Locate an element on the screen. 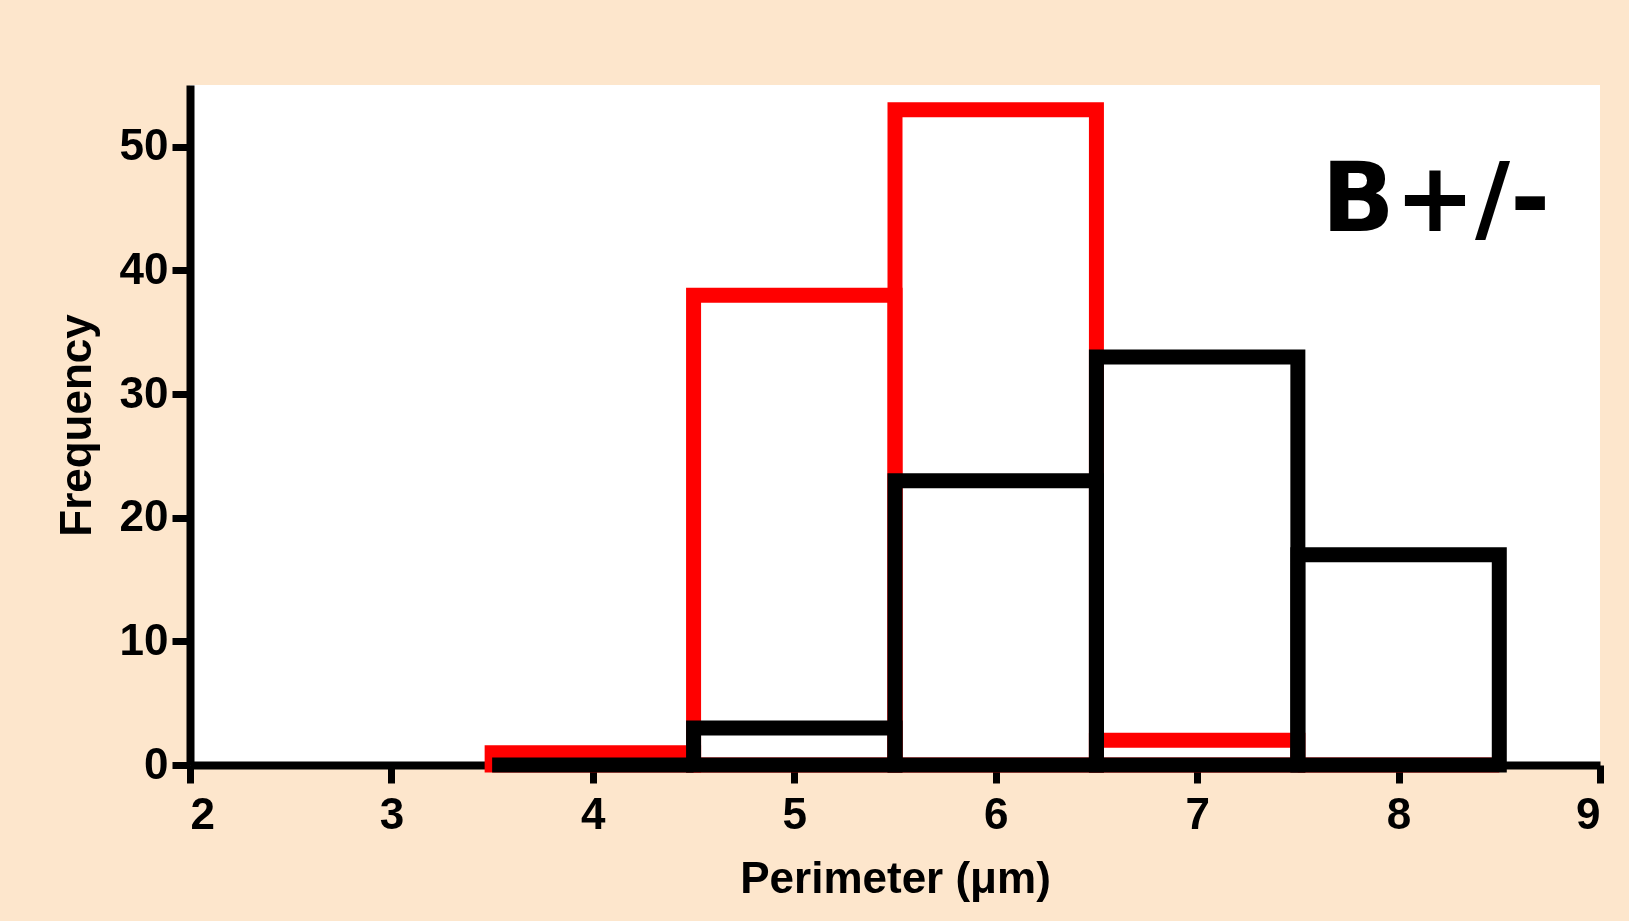  x-tick-label: 7 is located at coordinates (1197, 813).